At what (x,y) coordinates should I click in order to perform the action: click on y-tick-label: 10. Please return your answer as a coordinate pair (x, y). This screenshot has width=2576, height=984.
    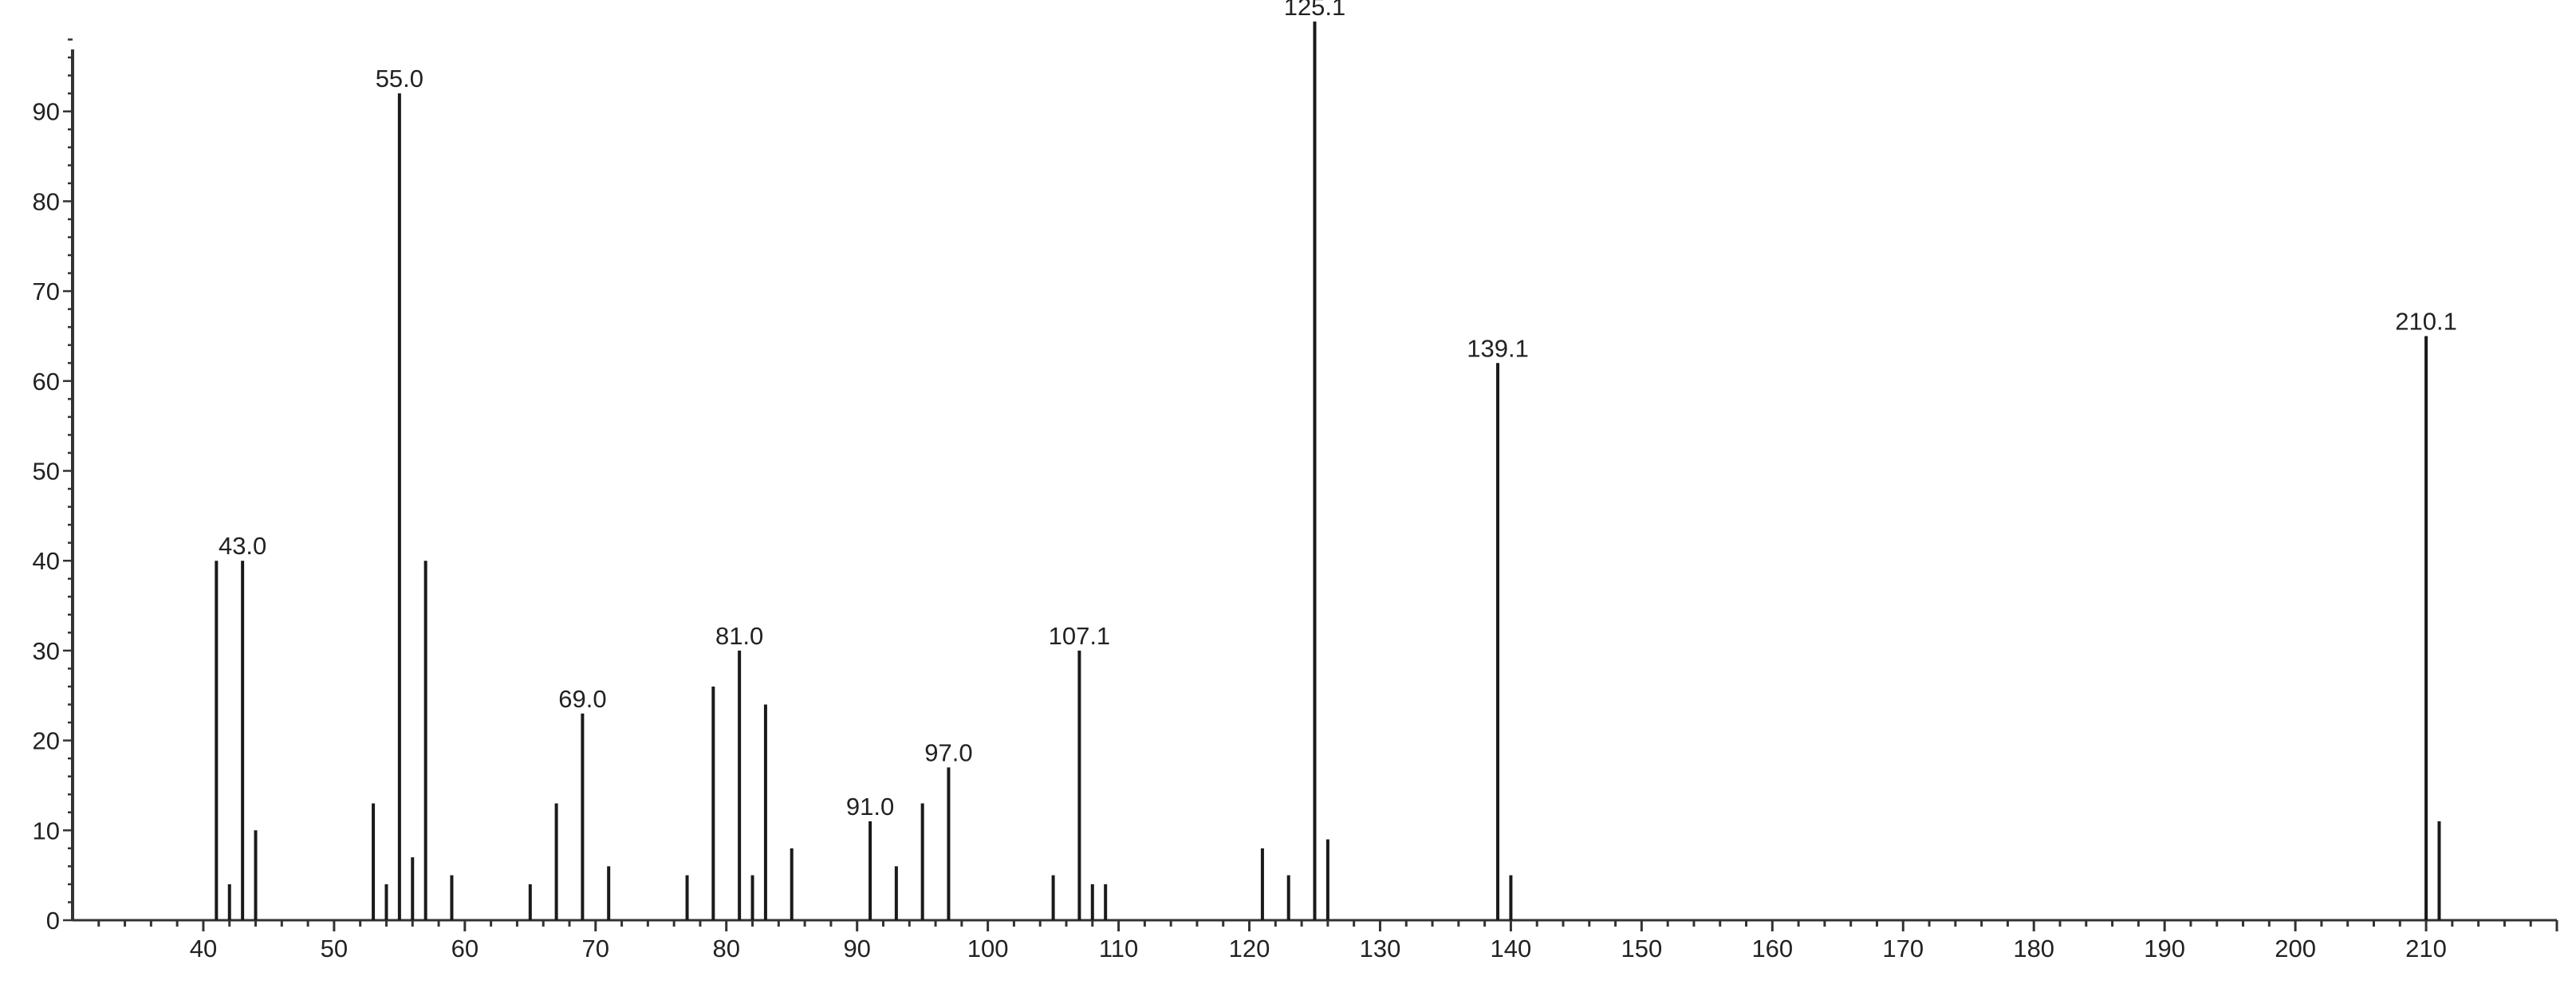
    Looking at the image, I should click on (46, 831).